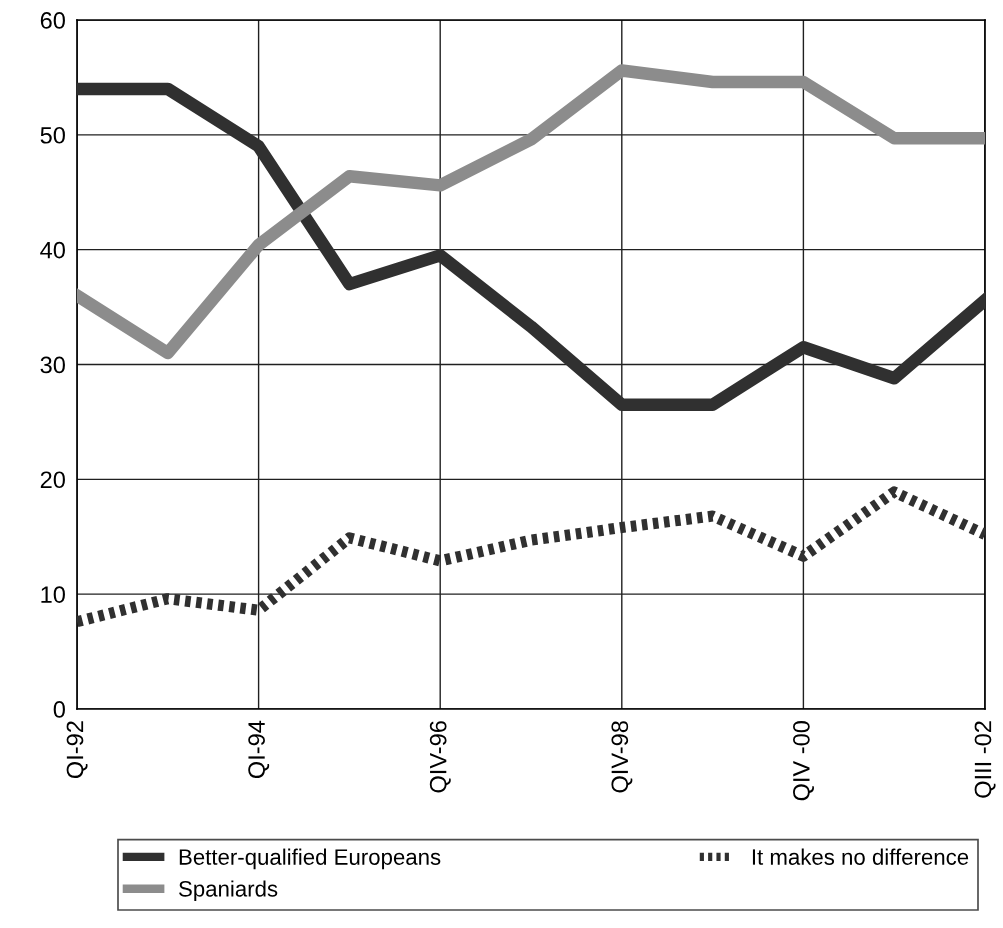 Image resolution: width=1003 pixels, height=928 pixels. I want to click on x-tick-label: QIV-98, so click(622, 757).